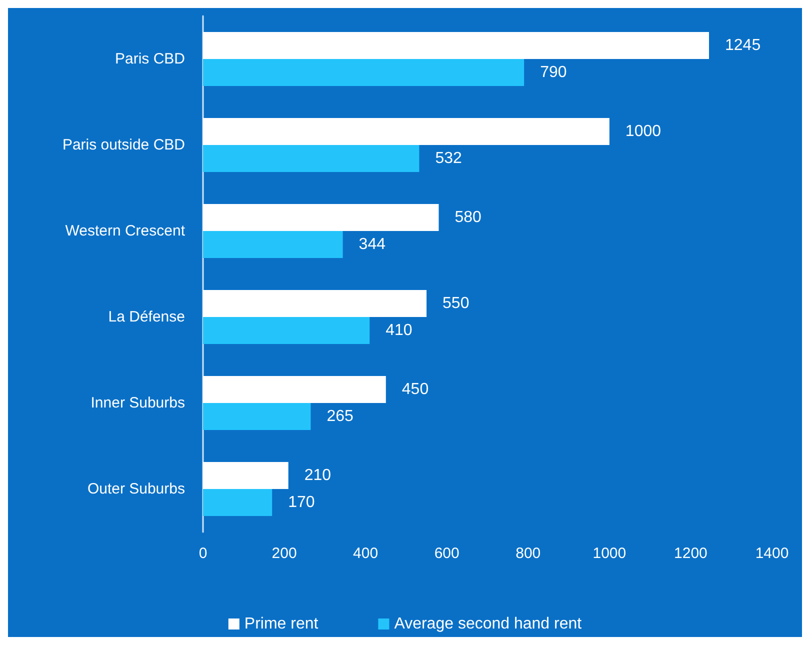  Describe the element at coordinates (365, 553) in the screenshot. I see `x-tick-label: 400` at that location.